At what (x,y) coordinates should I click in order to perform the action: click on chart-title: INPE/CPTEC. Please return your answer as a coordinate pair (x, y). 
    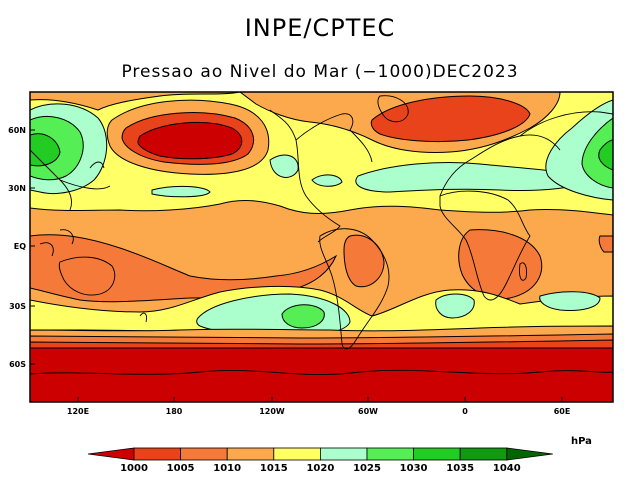
    Looking at the image, I should click on (320, 28).